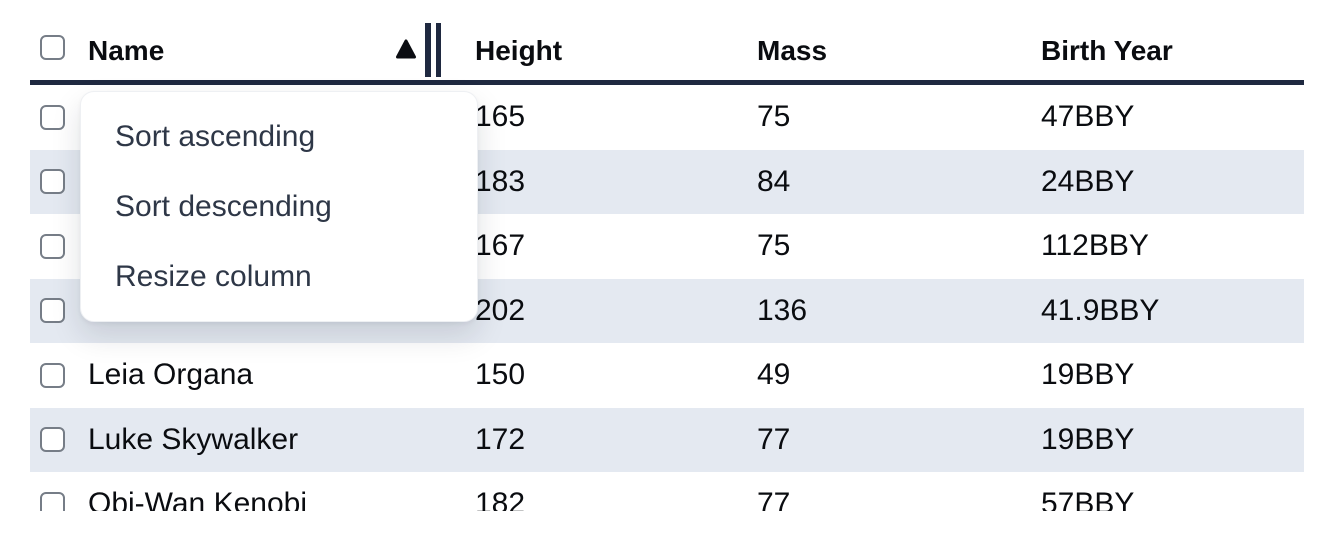  I want to click on sort-ascending-icon, so click(406, 49).